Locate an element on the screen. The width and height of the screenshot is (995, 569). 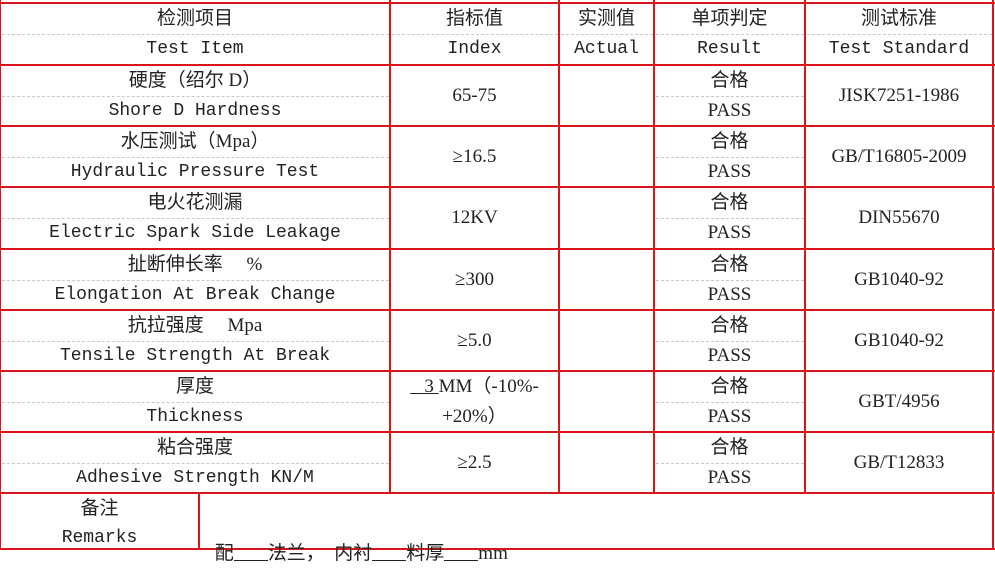
index-value: ≥300 is located at coordinates (474, 279).